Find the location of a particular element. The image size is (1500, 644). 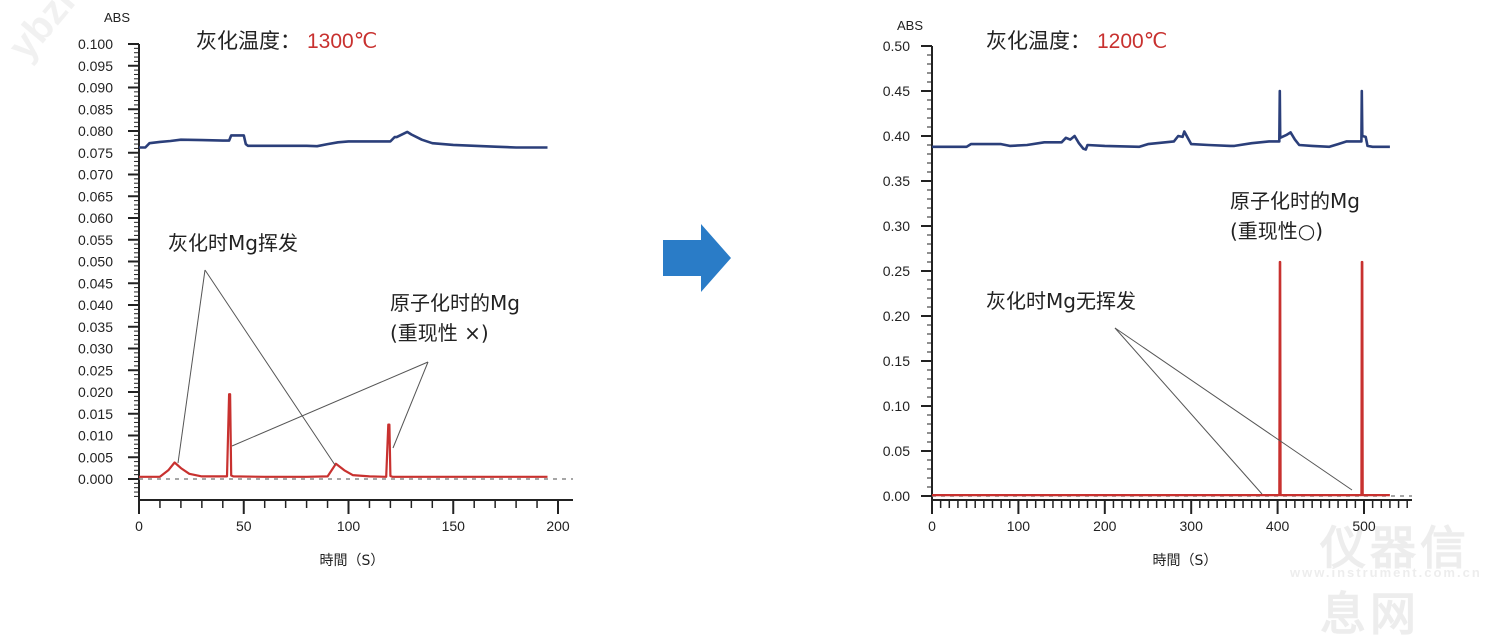

y-tick-label: 0.055 is located at coordinates (95, 240).